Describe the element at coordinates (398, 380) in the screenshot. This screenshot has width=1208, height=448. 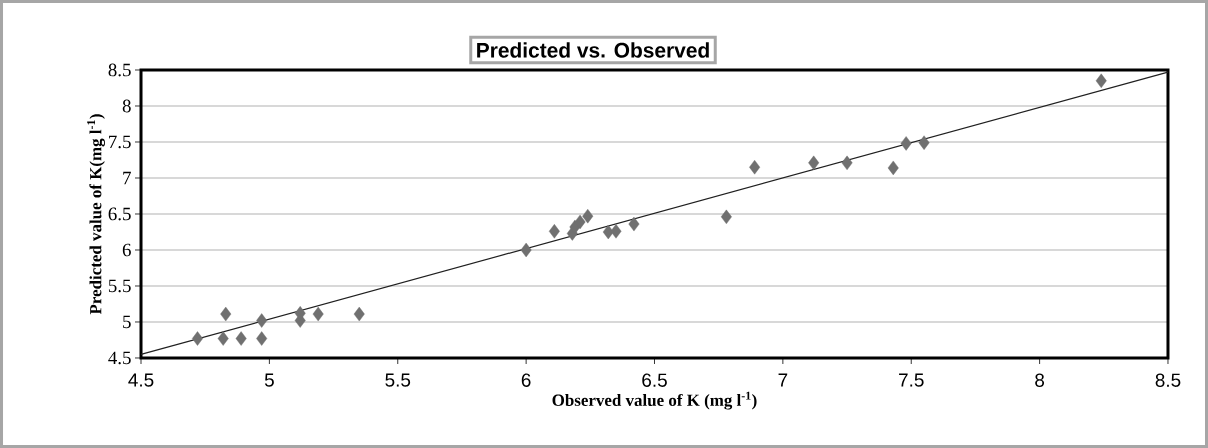
I see `x-tick-label: 5.5` at that location.